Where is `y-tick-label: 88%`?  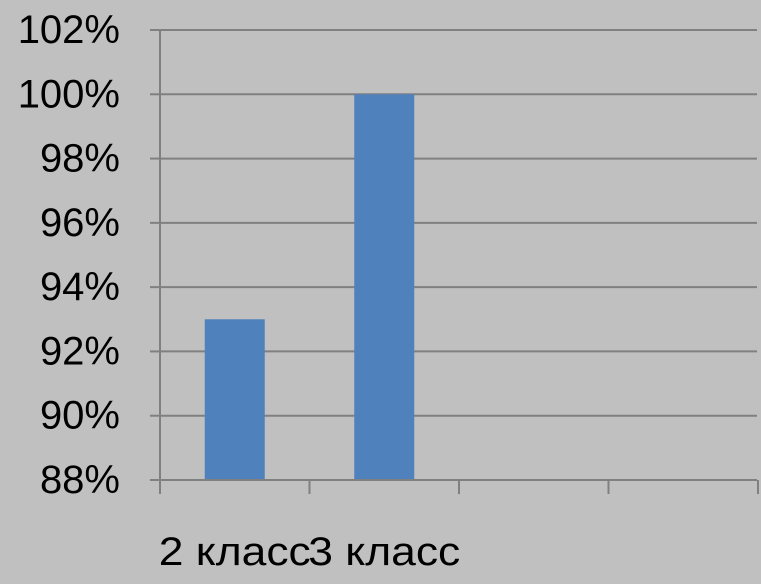 y-tick-label: 88% is located at coordinates (80, 480).